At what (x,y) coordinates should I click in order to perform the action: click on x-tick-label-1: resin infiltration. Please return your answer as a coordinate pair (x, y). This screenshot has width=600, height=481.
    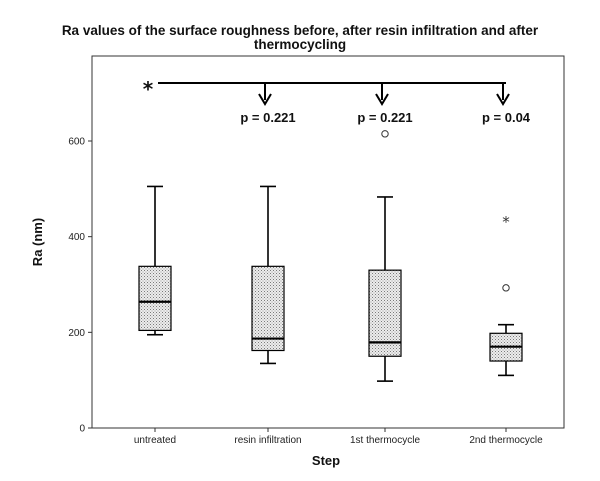
    Looking at the image, I should click on (267, 440).